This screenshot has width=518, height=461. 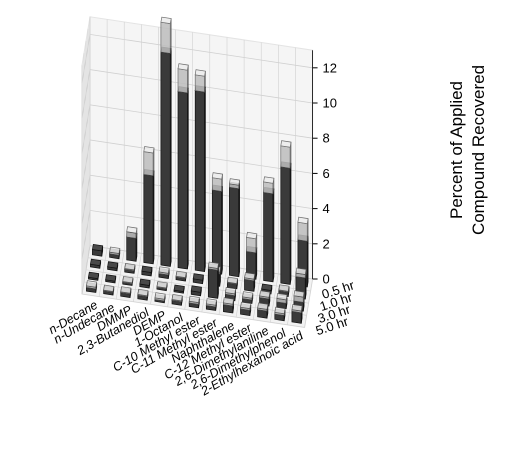 What do you see at coordinates (456, 150) in the screenshot?
I see `z-axis-title-line1: Percent of Applied` at bounding box center [456, 150].